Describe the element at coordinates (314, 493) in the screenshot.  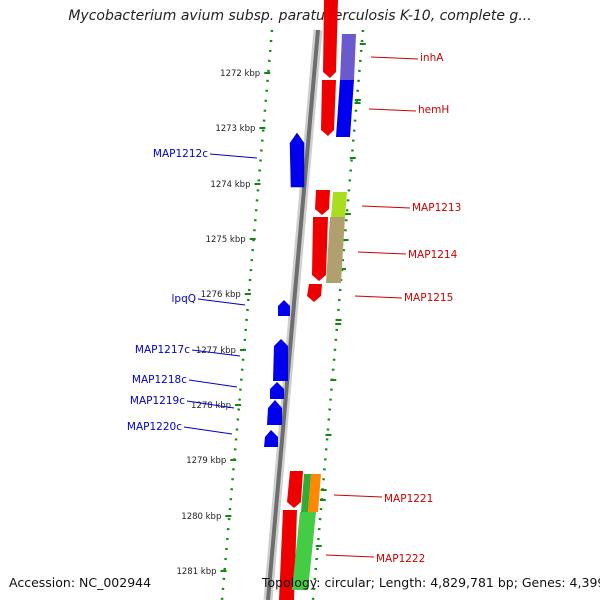
I see `map1221-orange-strip` at that location.